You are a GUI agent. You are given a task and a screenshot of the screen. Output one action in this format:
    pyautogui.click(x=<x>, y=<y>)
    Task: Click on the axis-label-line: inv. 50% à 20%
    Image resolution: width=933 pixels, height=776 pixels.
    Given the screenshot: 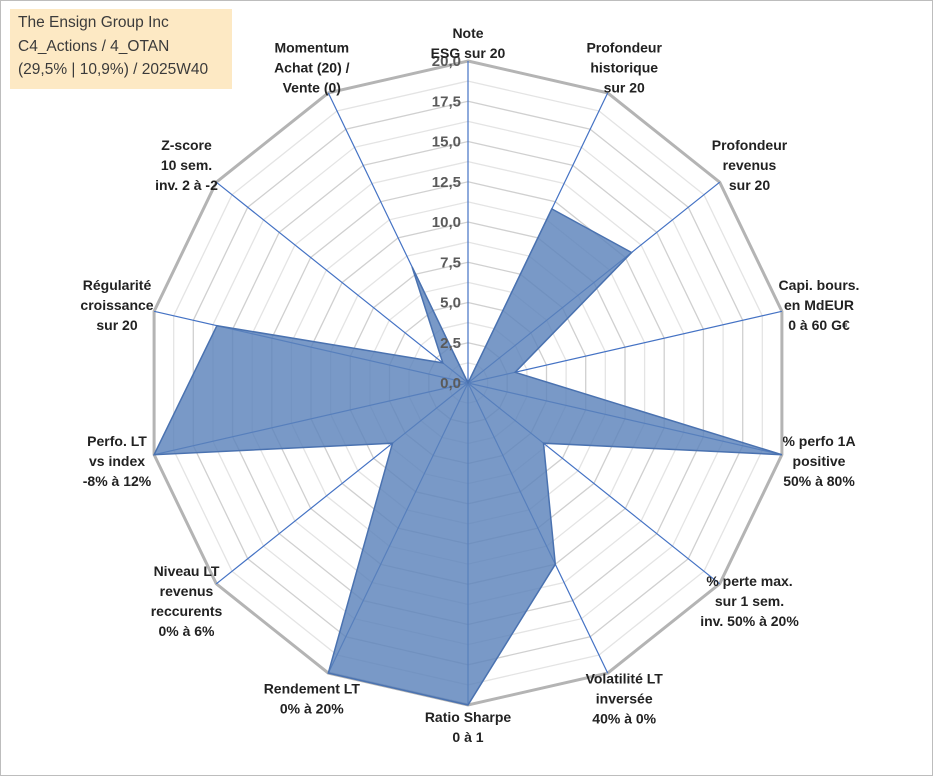 What is the action you would take?
    pyautogui.click(x=749, y=621)
    